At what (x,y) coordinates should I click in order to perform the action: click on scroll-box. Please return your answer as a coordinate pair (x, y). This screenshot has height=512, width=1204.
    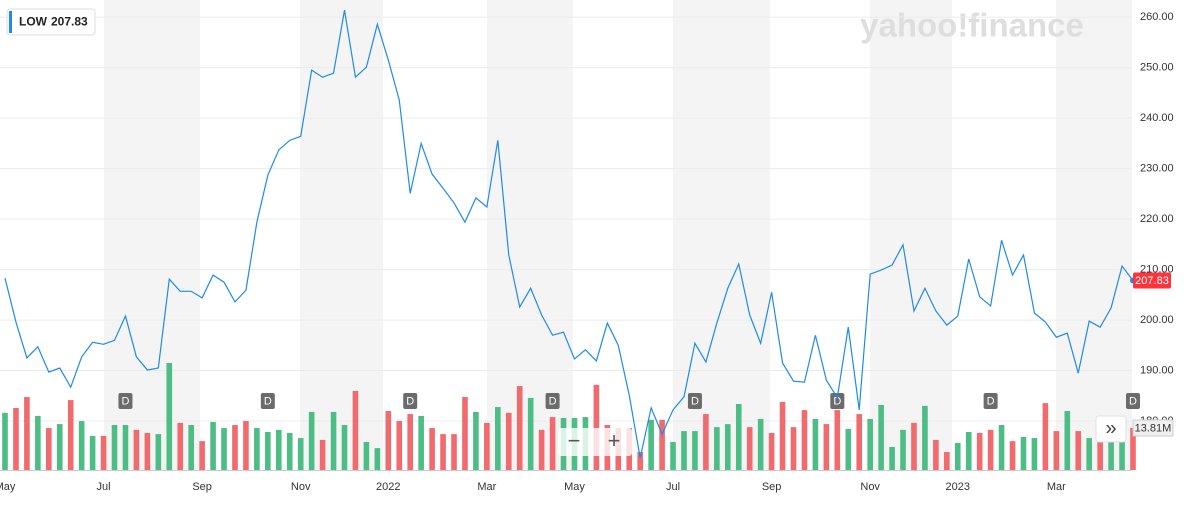
    Looking at the image, I should click on (1111, 429).